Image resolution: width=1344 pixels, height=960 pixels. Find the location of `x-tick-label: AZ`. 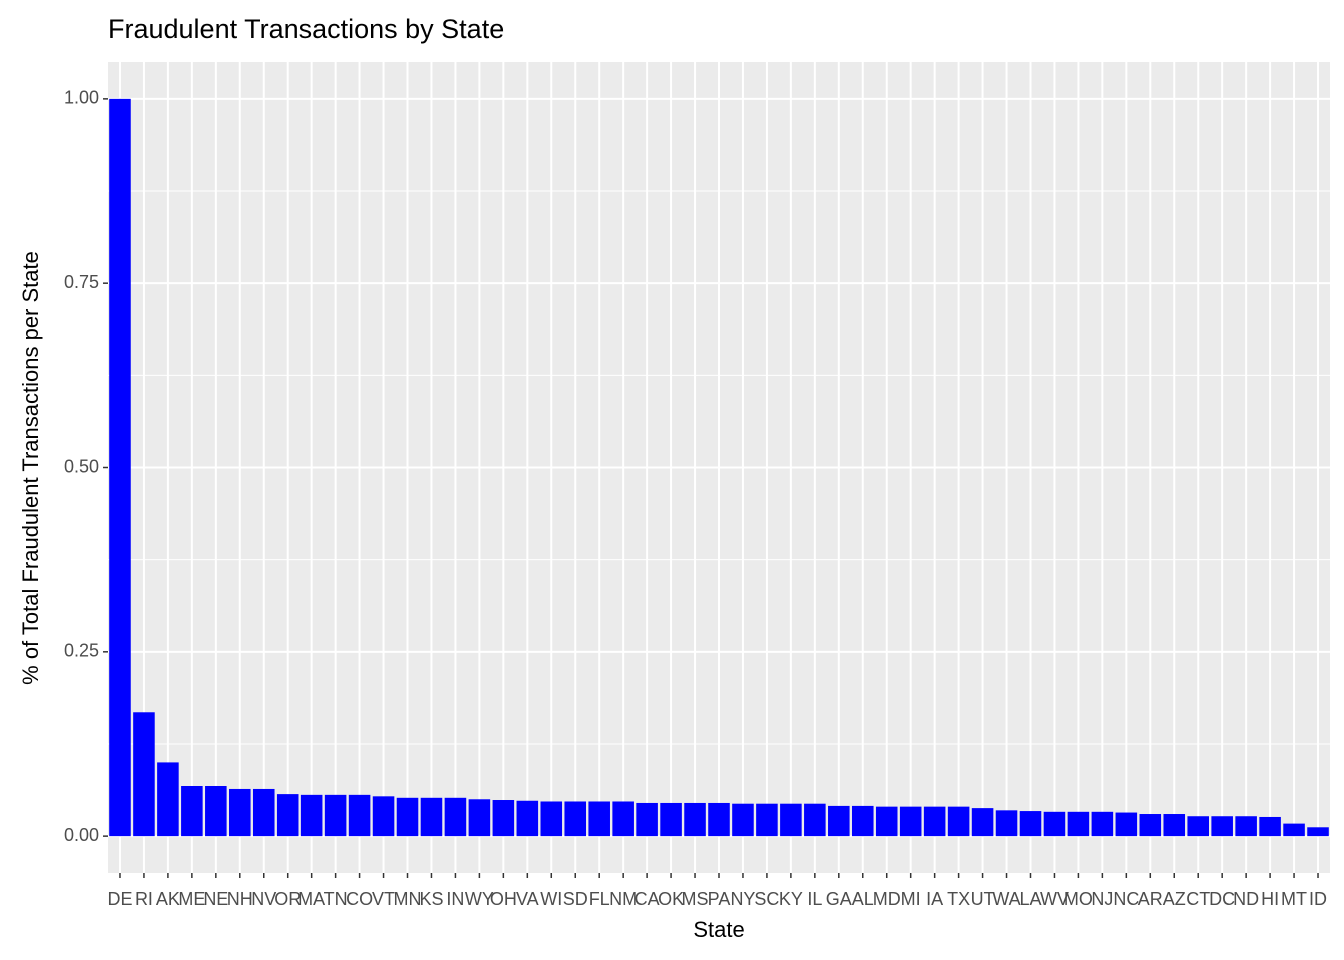

x-tick-label: AZ is located at coordinates (1174, 899).